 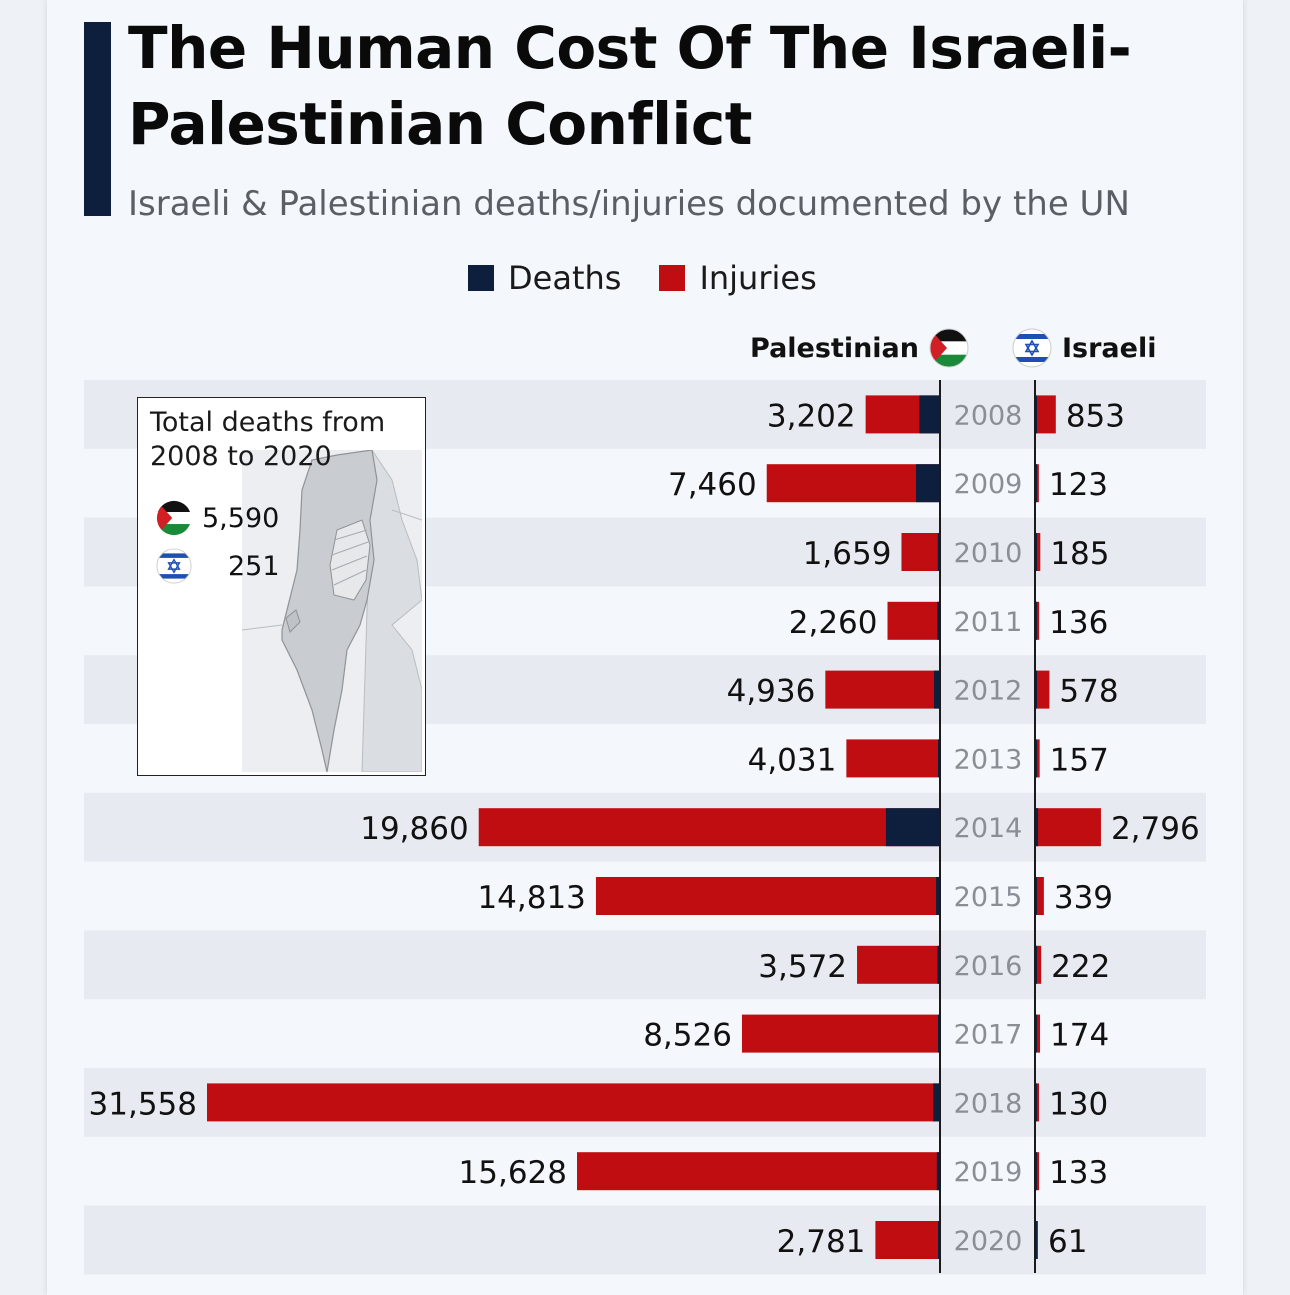 I want to click on bar-israeli-deaths-2017, so click(x=1036, y=1033).